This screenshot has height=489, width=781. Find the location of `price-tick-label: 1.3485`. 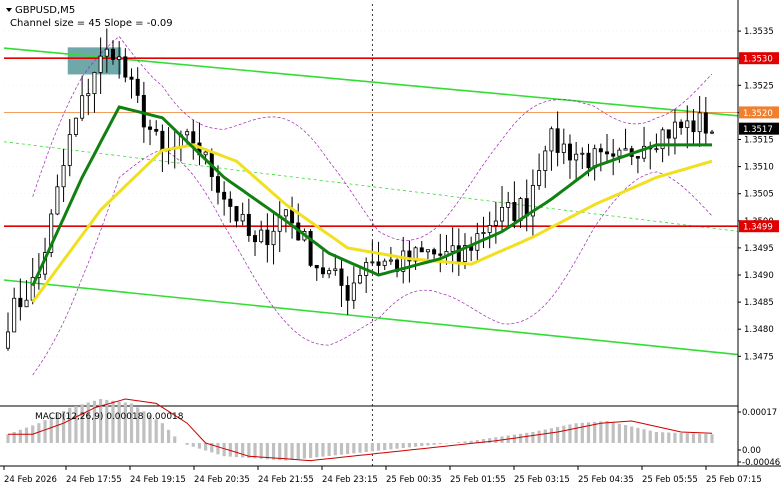

price-tick-label: 1.3485 is located at coordinates (759, 303).